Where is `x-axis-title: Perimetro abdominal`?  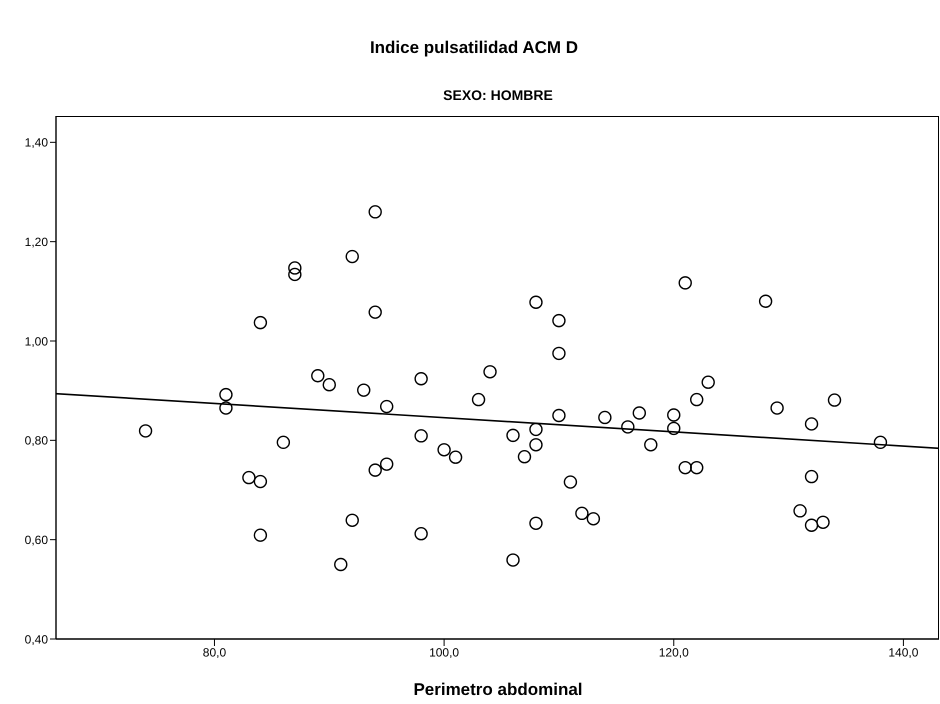
x-axis-title: Perimetro abdominal is located at coordinates (498, 690).